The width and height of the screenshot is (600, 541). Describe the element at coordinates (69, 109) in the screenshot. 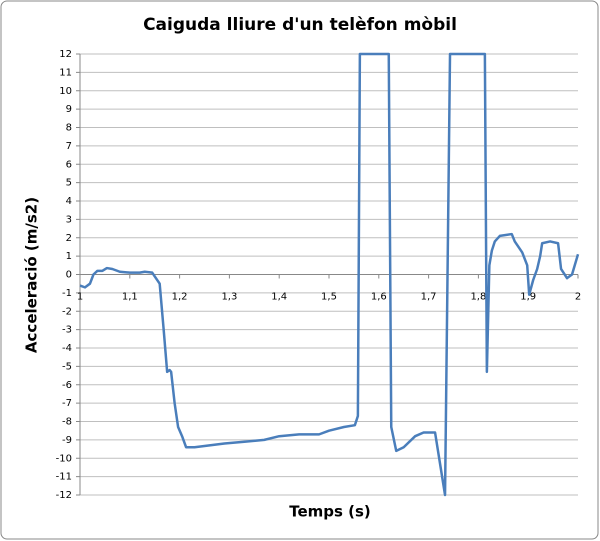

I see `y-tick-label: 9` at that location.